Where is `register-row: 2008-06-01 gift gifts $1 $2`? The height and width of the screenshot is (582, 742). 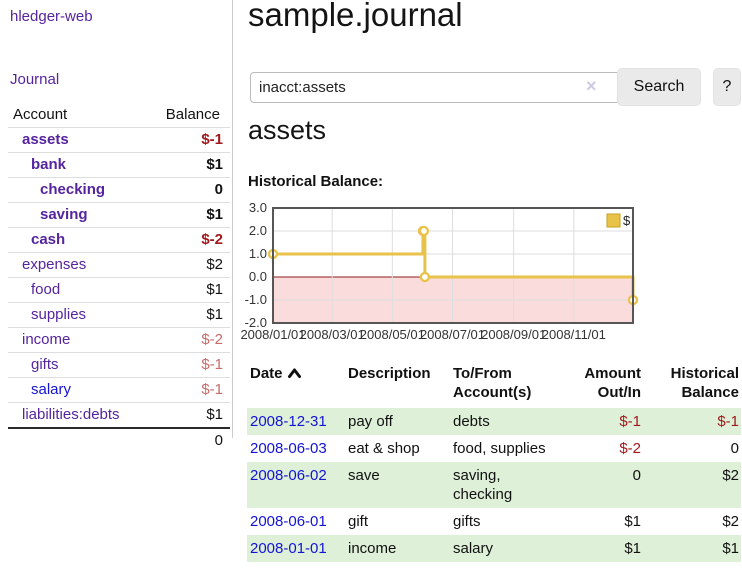
register-row: 2008-06-01 gift gifts $1 $2 is located at coordinates (494, 521).